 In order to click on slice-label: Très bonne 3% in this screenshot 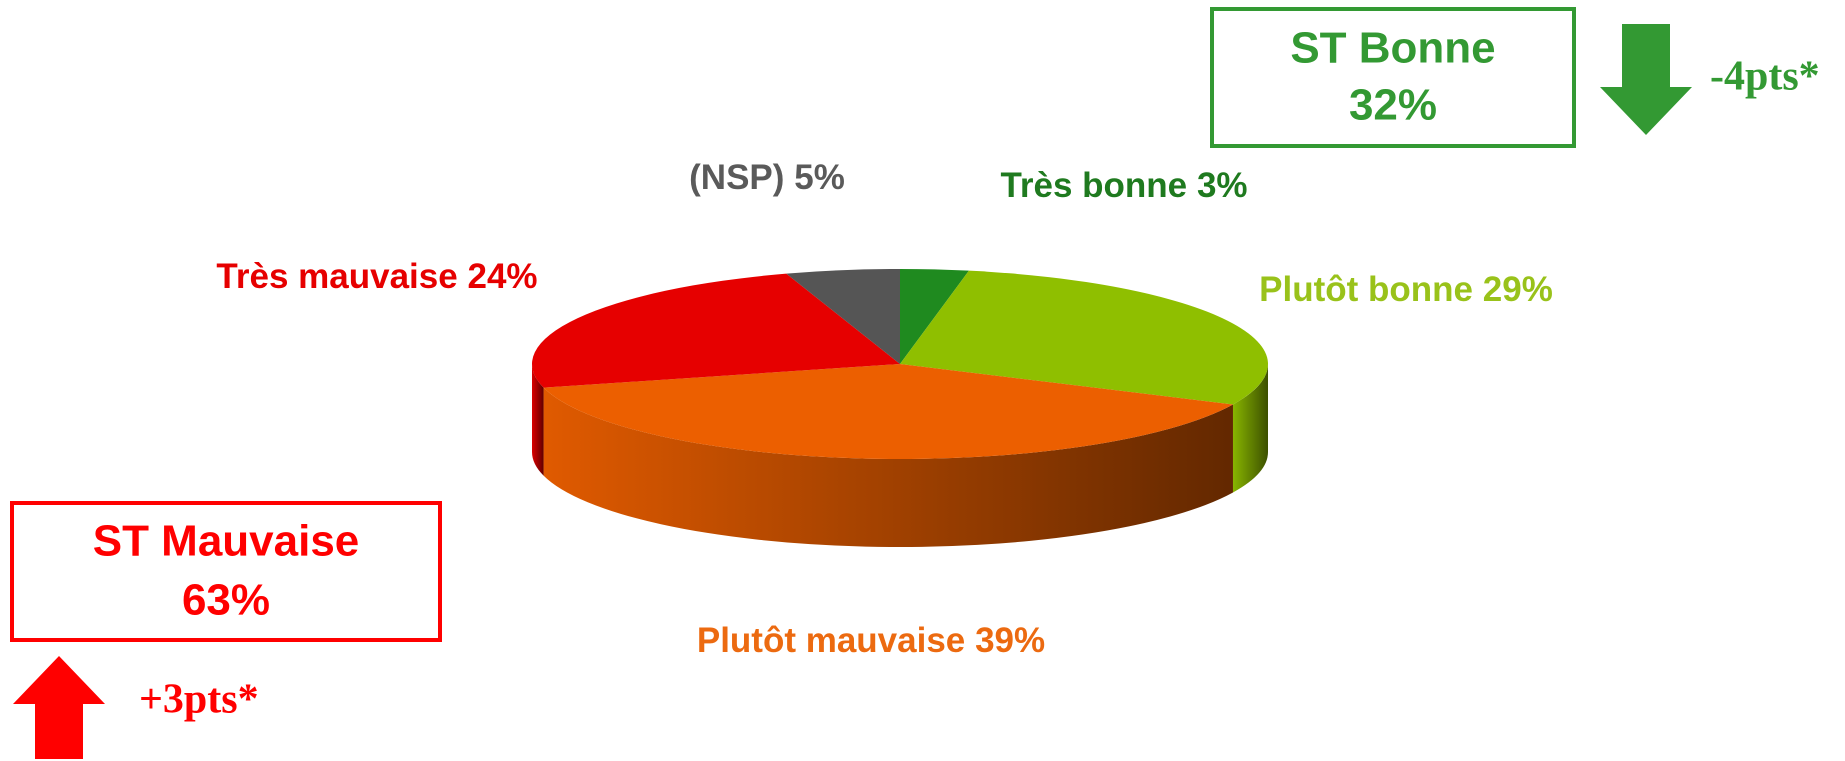, I will do `click(1123, 185)`.